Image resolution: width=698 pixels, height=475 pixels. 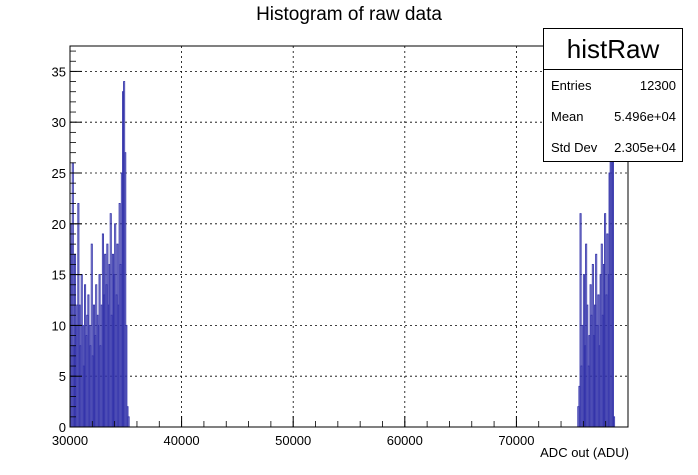 What do you see at coordinates (182, 440) in the screenshot?
I see `x-tick-label: 40000` at bounding box center [182, 440].